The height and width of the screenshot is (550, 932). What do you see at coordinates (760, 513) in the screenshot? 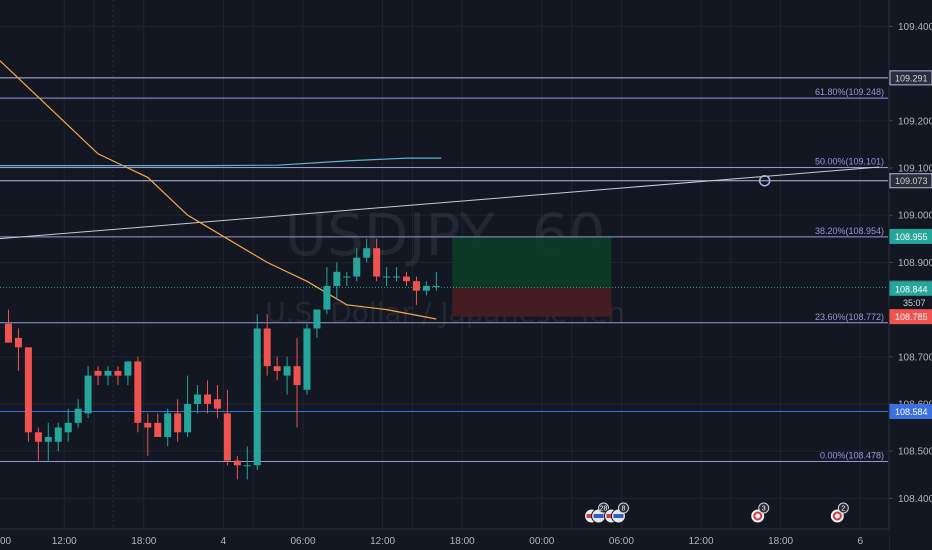
I see `event-alert-icon: 3` at bounding box center [760, 513].